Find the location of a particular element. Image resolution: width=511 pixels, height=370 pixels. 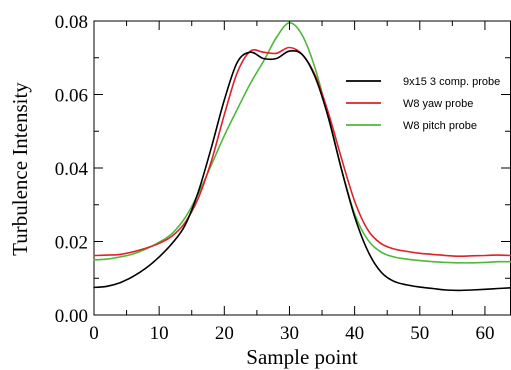

x-tick-label: 50 is located at coordinates (419, 333).